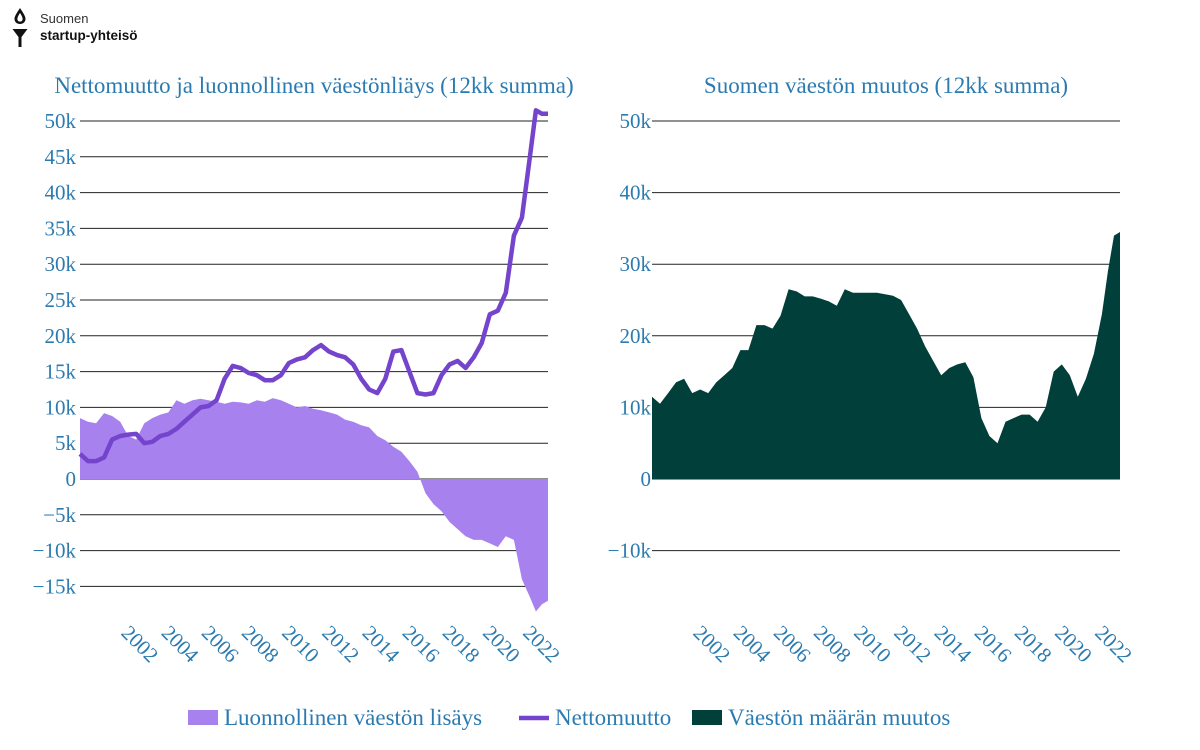  I want to click on y-tick-label: 5k, so click(66, 443).